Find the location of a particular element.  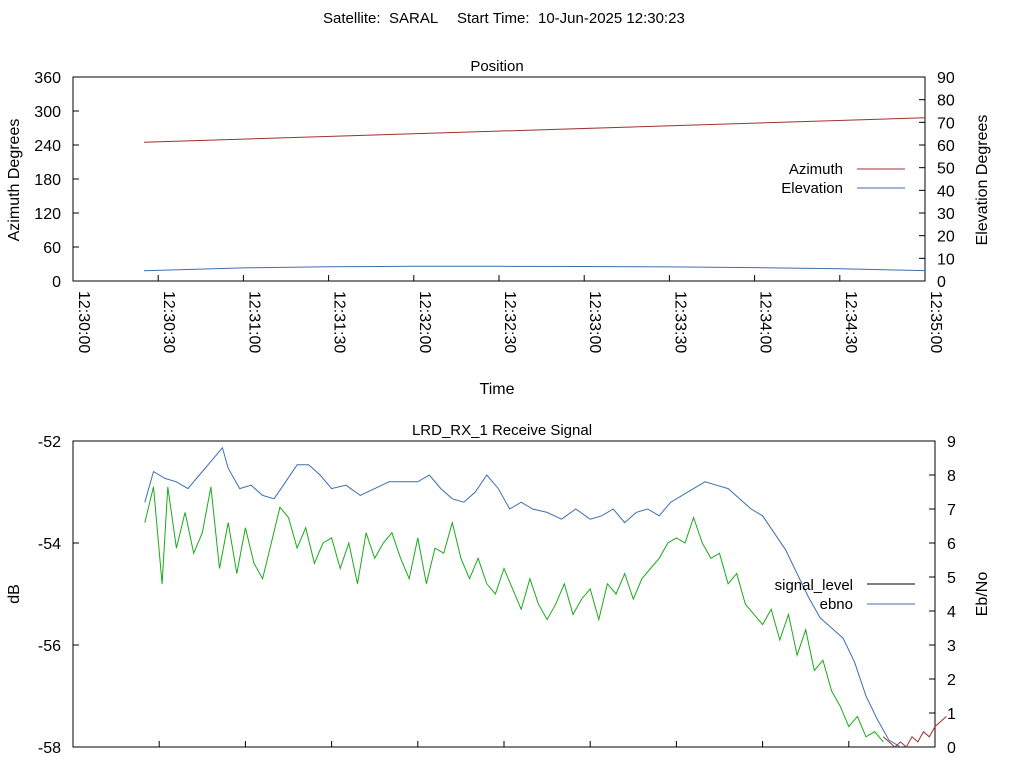

y2-tick-label: 50 is located at coordinates (946, 169).